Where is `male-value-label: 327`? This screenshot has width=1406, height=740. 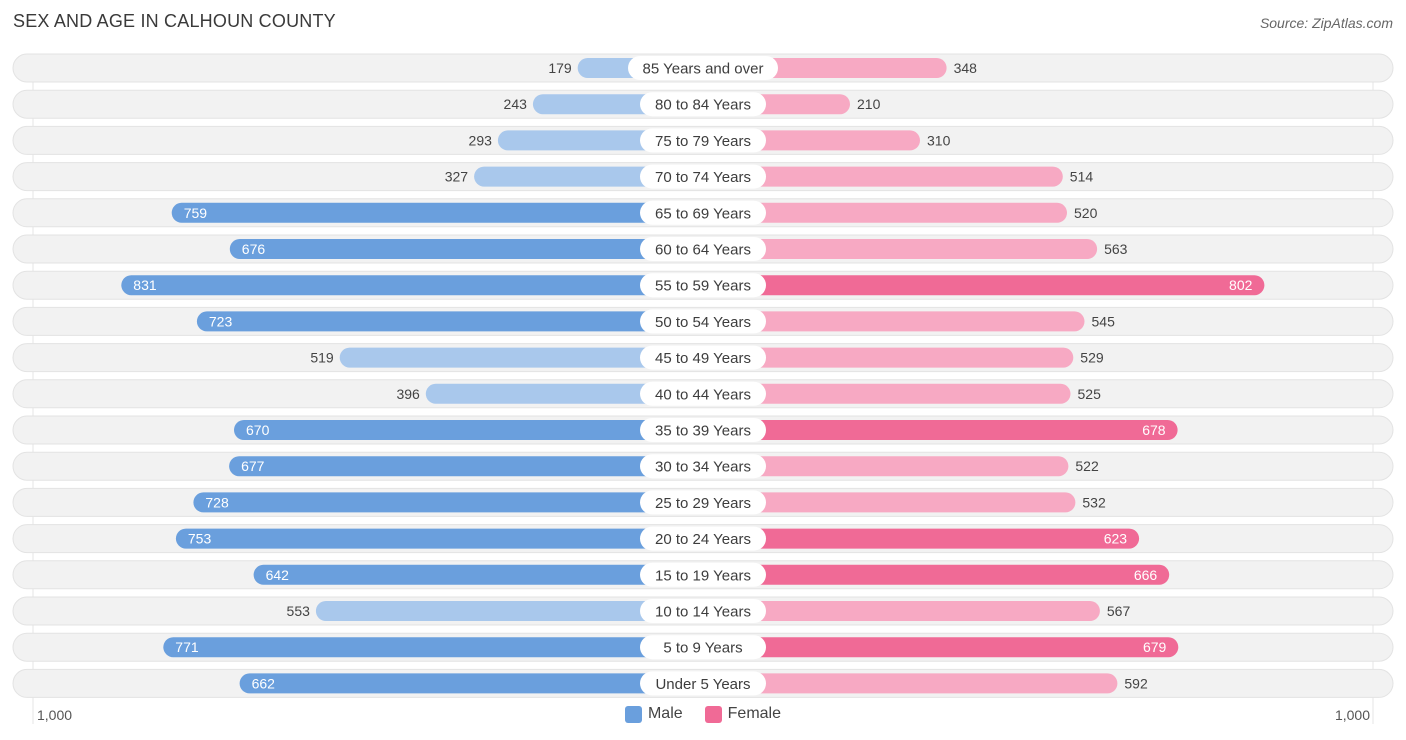 male-value-label: 327 is located at coordinates (457, 177).